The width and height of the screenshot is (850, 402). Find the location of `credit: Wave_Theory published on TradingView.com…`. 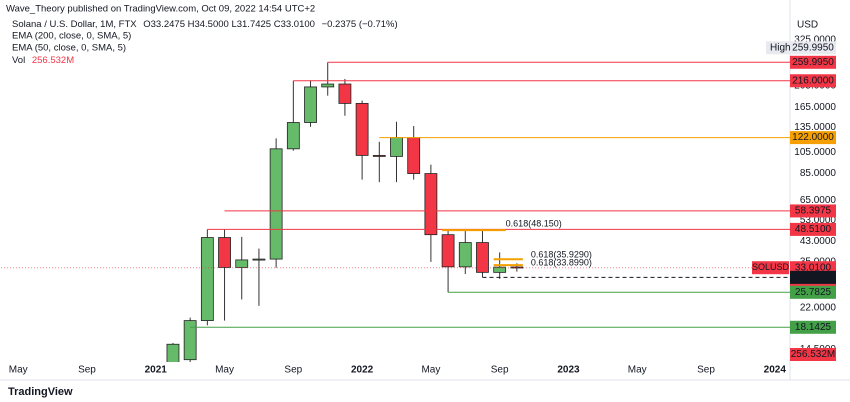

credit: Wave_Theory published on TradingView.com… is located at coordinates (160, 9).